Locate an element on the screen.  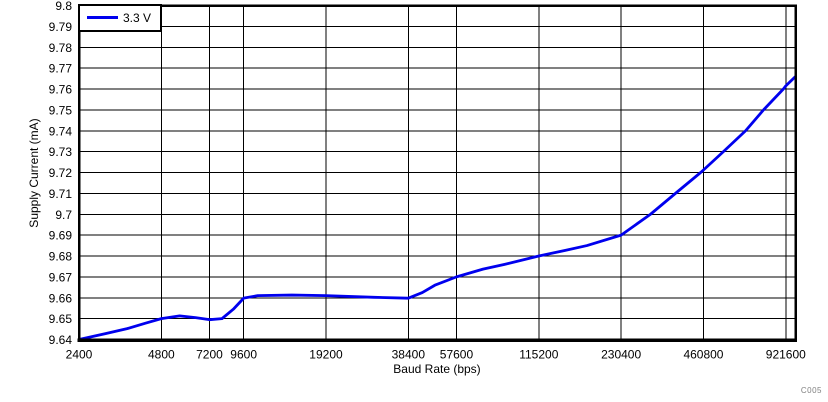
y-tick-label: 9.65 is located at coordinates (61, 319).